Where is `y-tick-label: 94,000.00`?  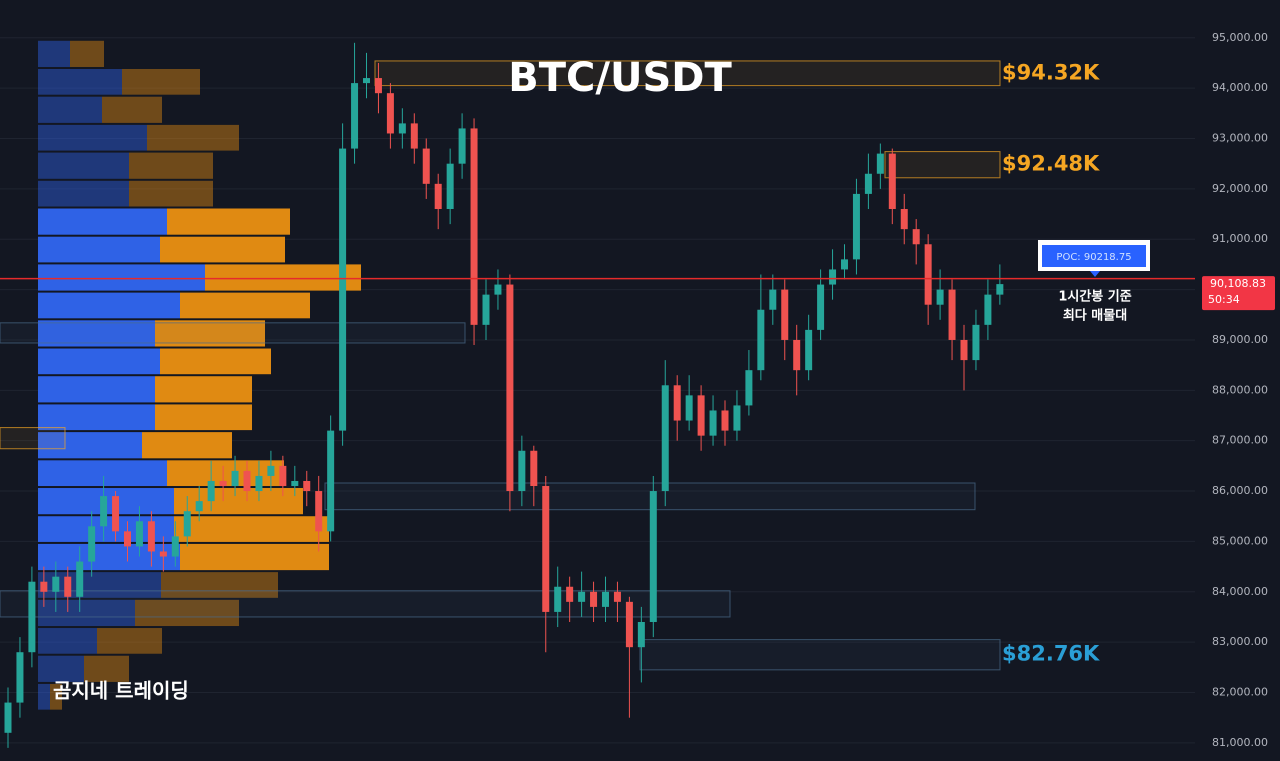 y-tick-label: 94,000.00 is located at coordinates (1240, 87).